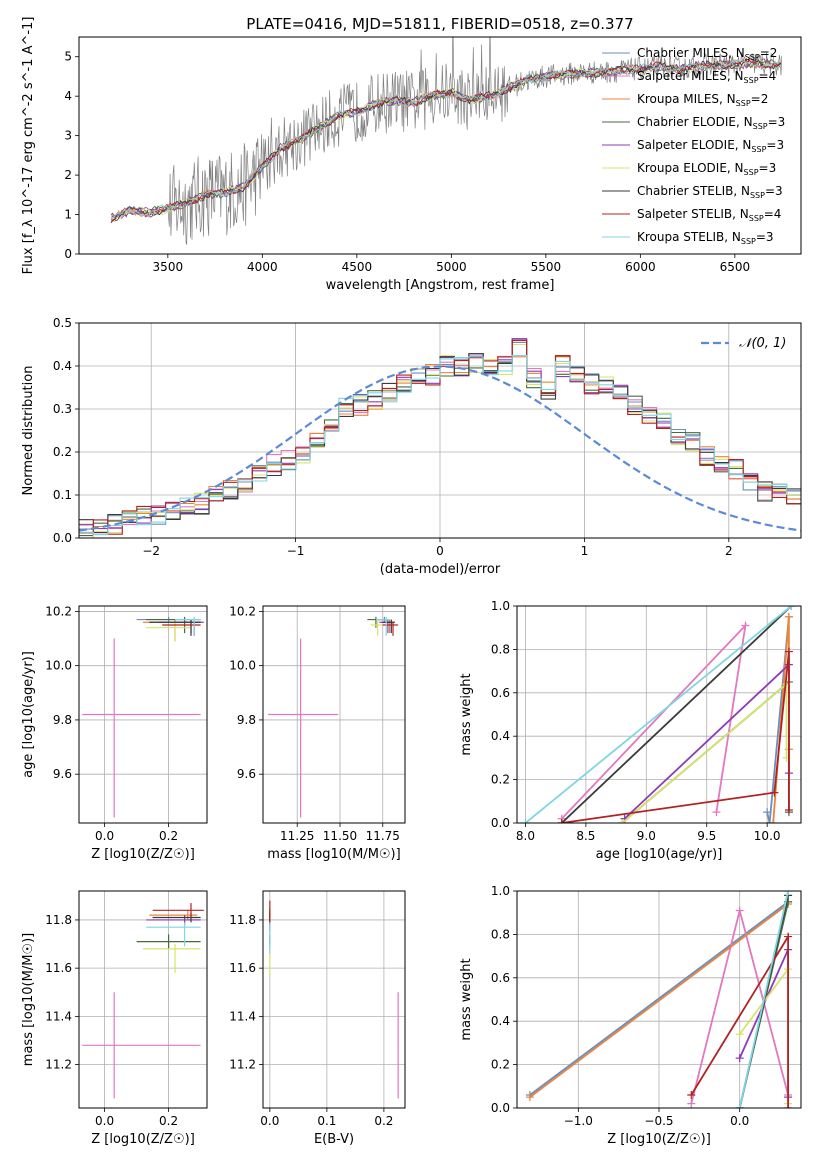 This screenshot has width=819, height=1170. What do you see at coordinates (168, 267) in the screenshot?
I see `x-tick-label: 3500` at bounding box center [168, 267].